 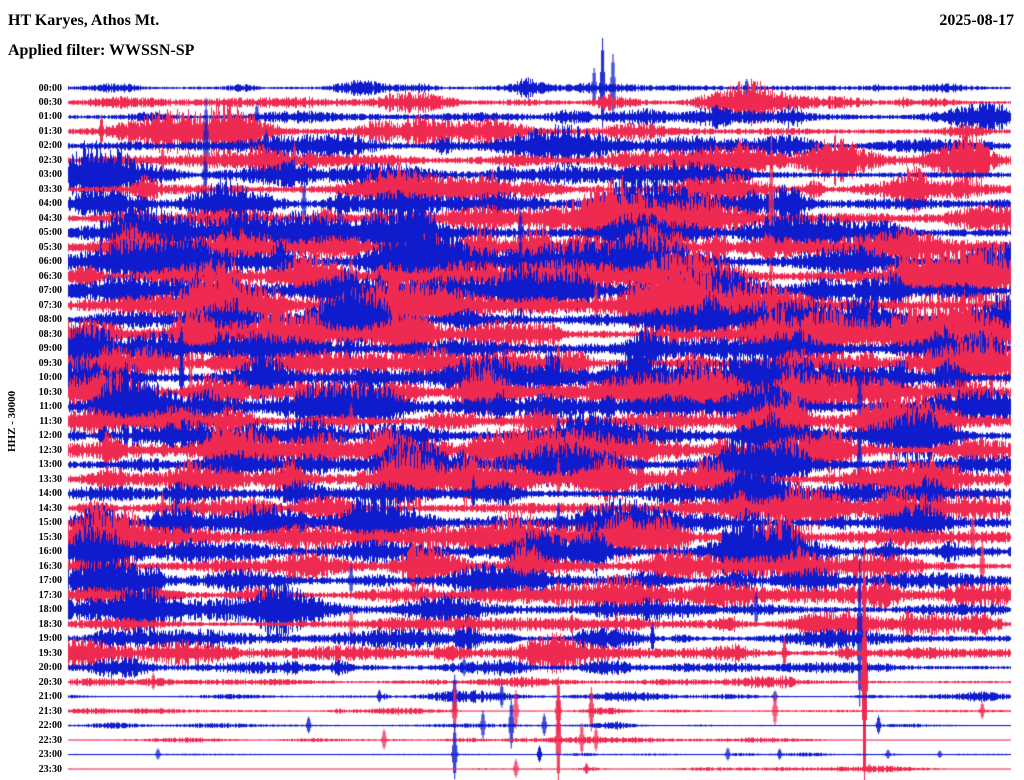 What do you see at coordinates (50, 755) in the screenshot?
I see `time-label-2300: 23:00` at bounding box center [50, 755].